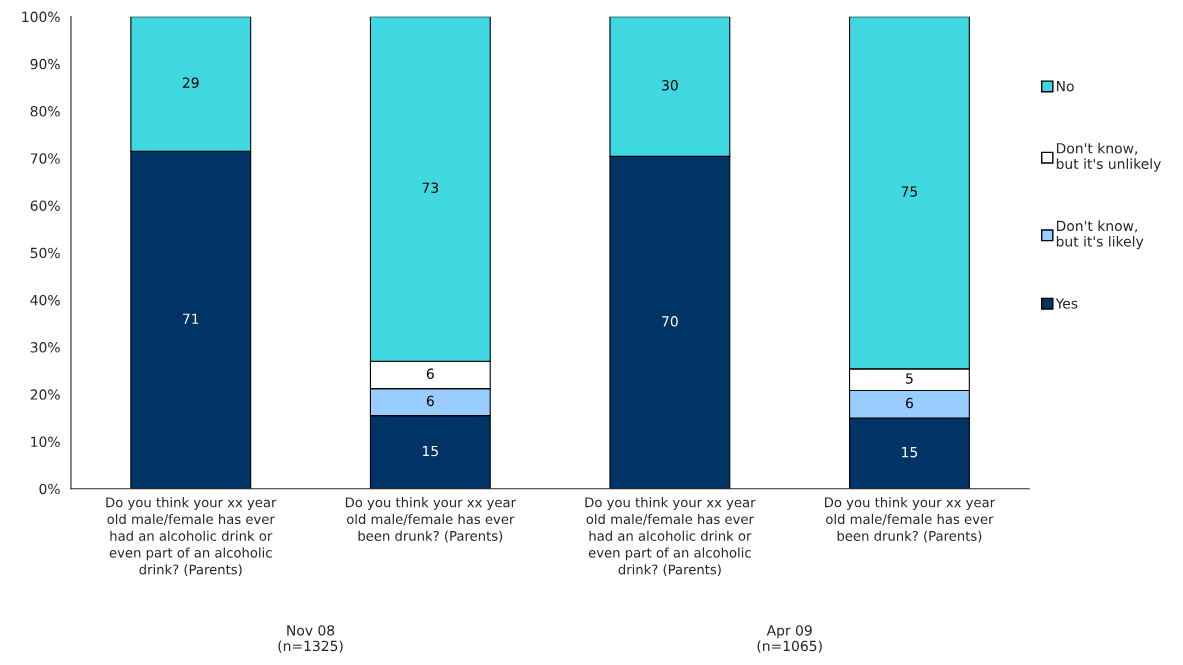 Image resolution: width=1183 pixels, height=665 pixels. What do you see at coordinates (1108, 157) in the screenshot?
I see `legend-label: Don't know, but it's unlikely` at bounding box center [1108, 157].